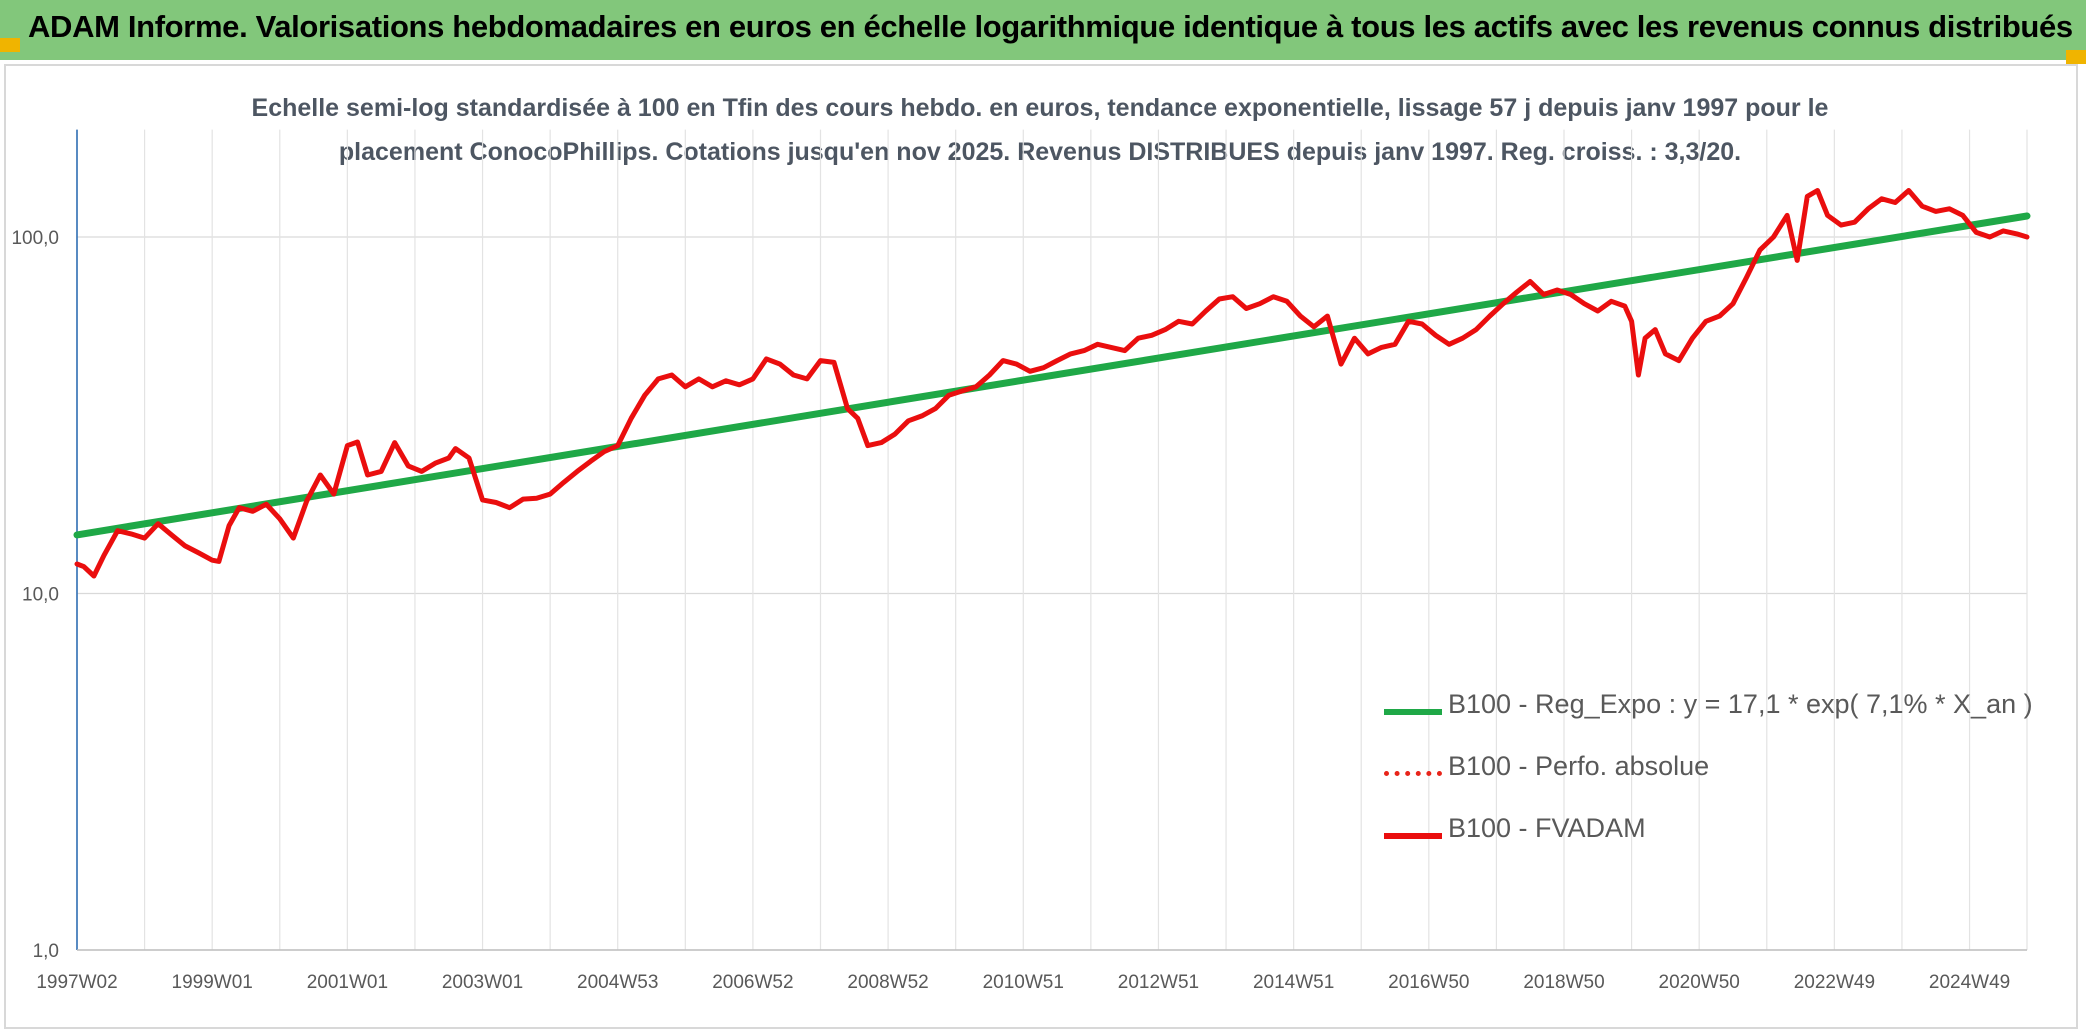  What do you see at coordinates (1428, 982) in the screenshot?
I see `x-tick-label: 2016W50` at bounding box center [1428, 982].